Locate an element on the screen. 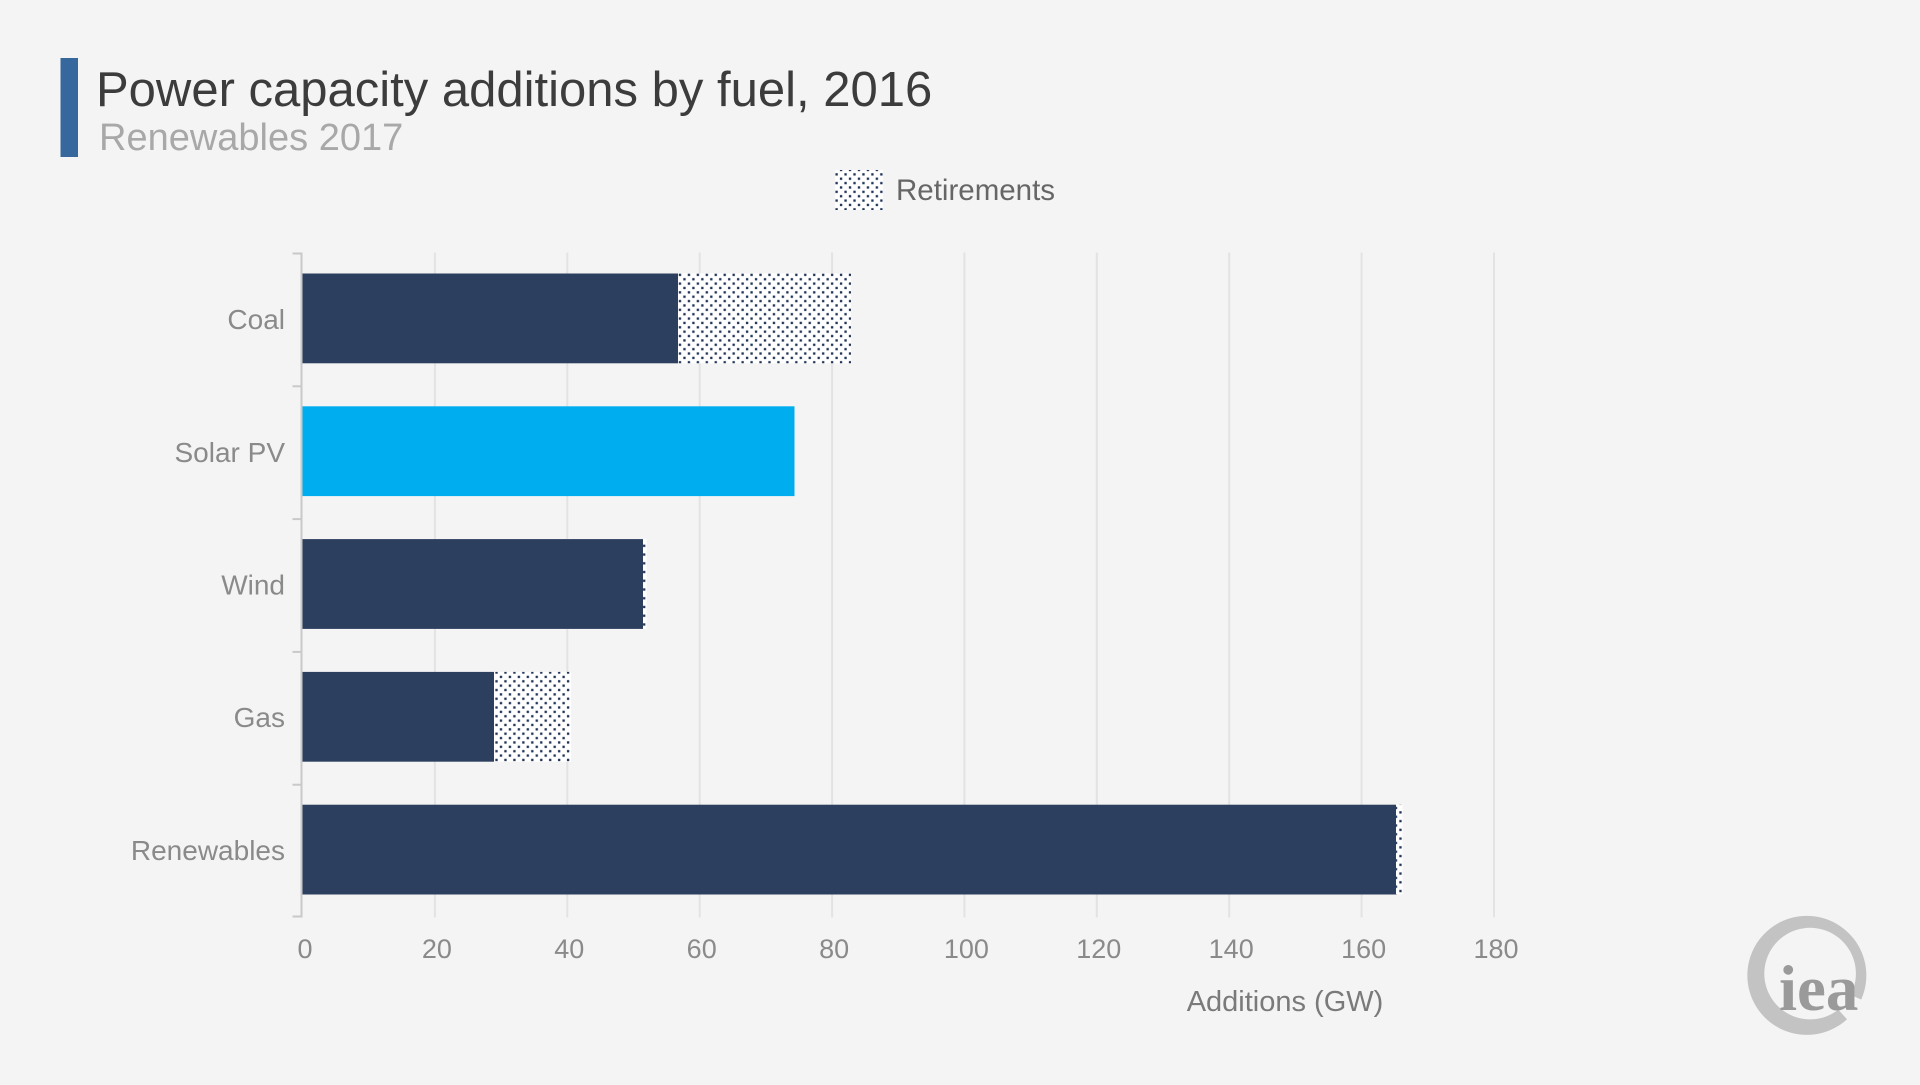  svg-text: 40 is located at coordinates (569, 949).